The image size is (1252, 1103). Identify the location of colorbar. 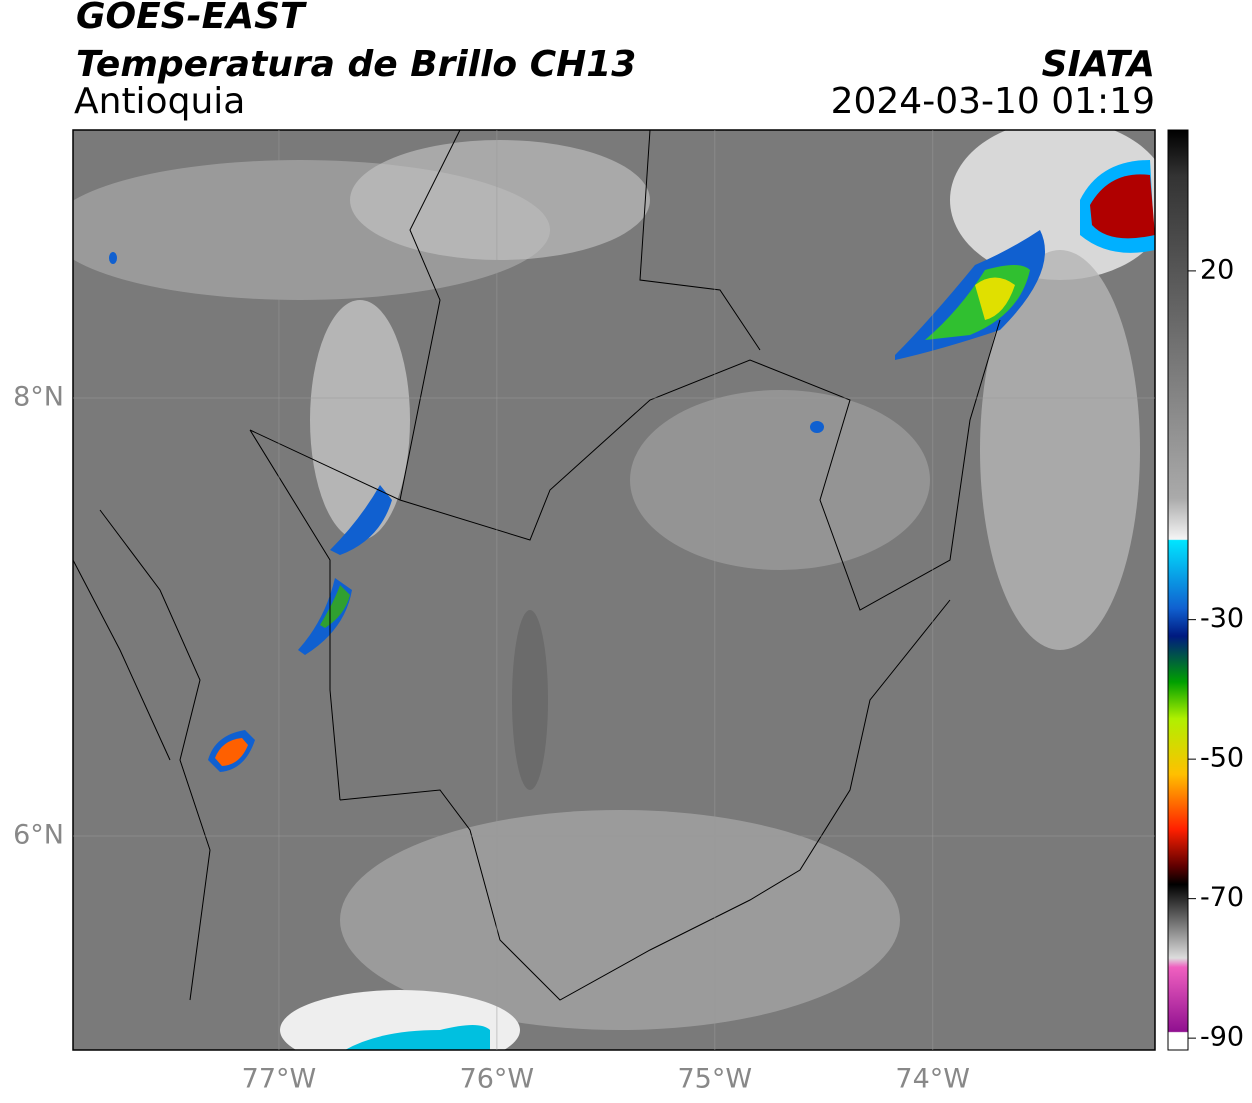
(1178, 590).